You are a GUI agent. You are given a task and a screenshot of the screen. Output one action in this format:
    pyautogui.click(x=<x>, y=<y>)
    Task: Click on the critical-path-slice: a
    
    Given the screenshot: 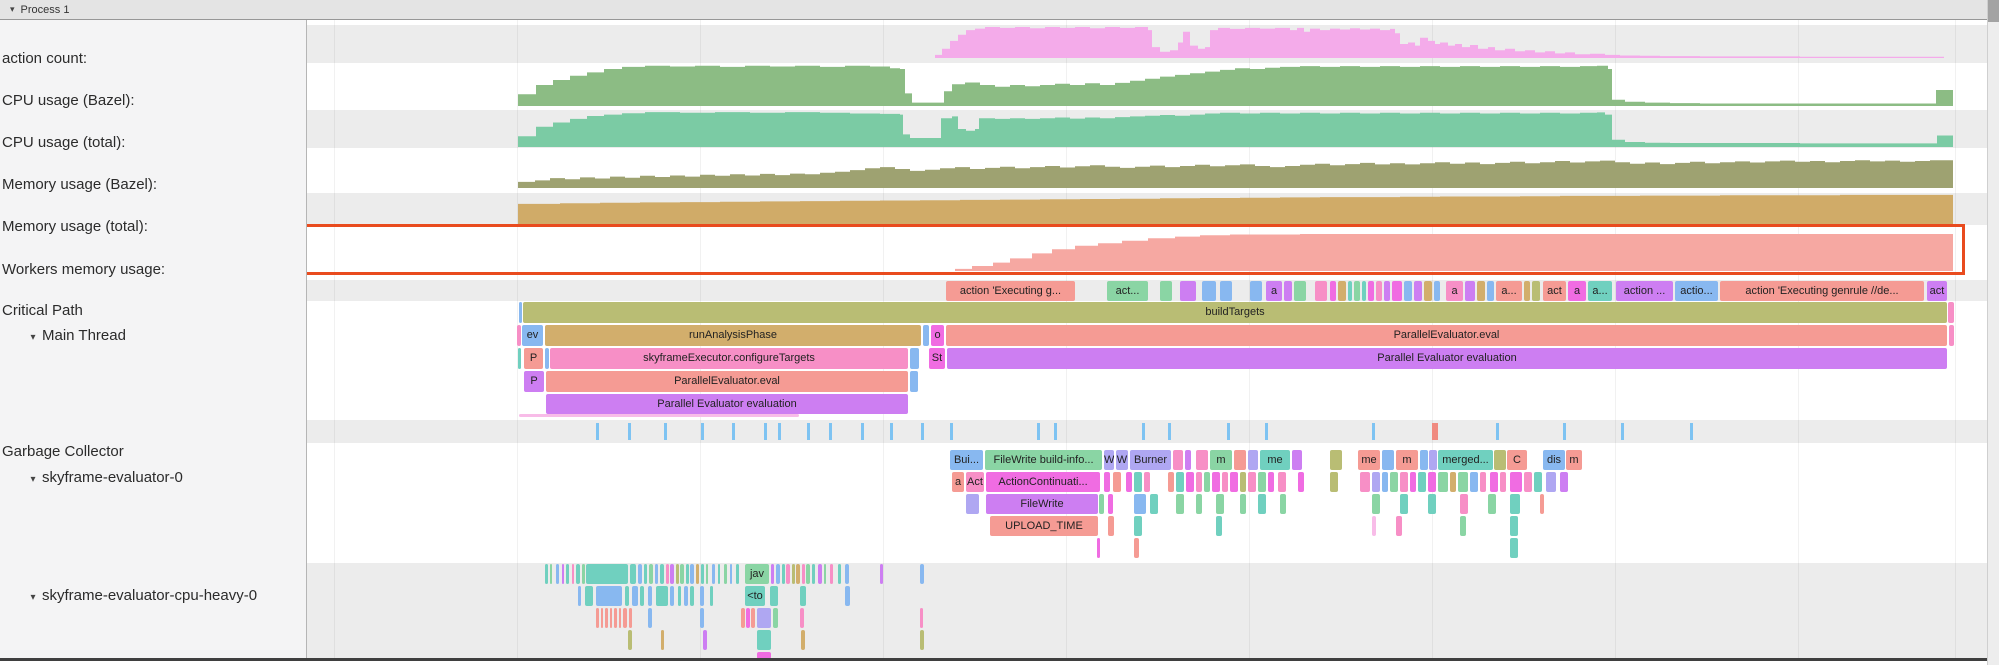 What is the action you would take?
    pyautogui.click(x=1274, y=291)
    